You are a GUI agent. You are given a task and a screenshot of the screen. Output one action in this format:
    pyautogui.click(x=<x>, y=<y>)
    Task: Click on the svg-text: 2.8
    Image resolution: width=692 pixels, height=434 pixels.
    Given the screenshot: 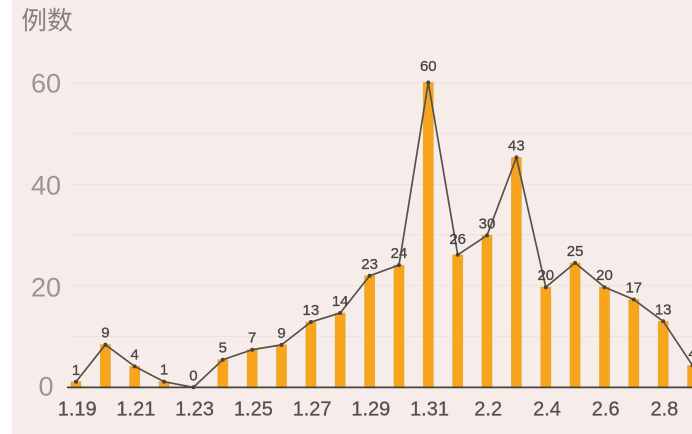 What is the action you would take?
    pyautogui.click(x=664, y=409)
    